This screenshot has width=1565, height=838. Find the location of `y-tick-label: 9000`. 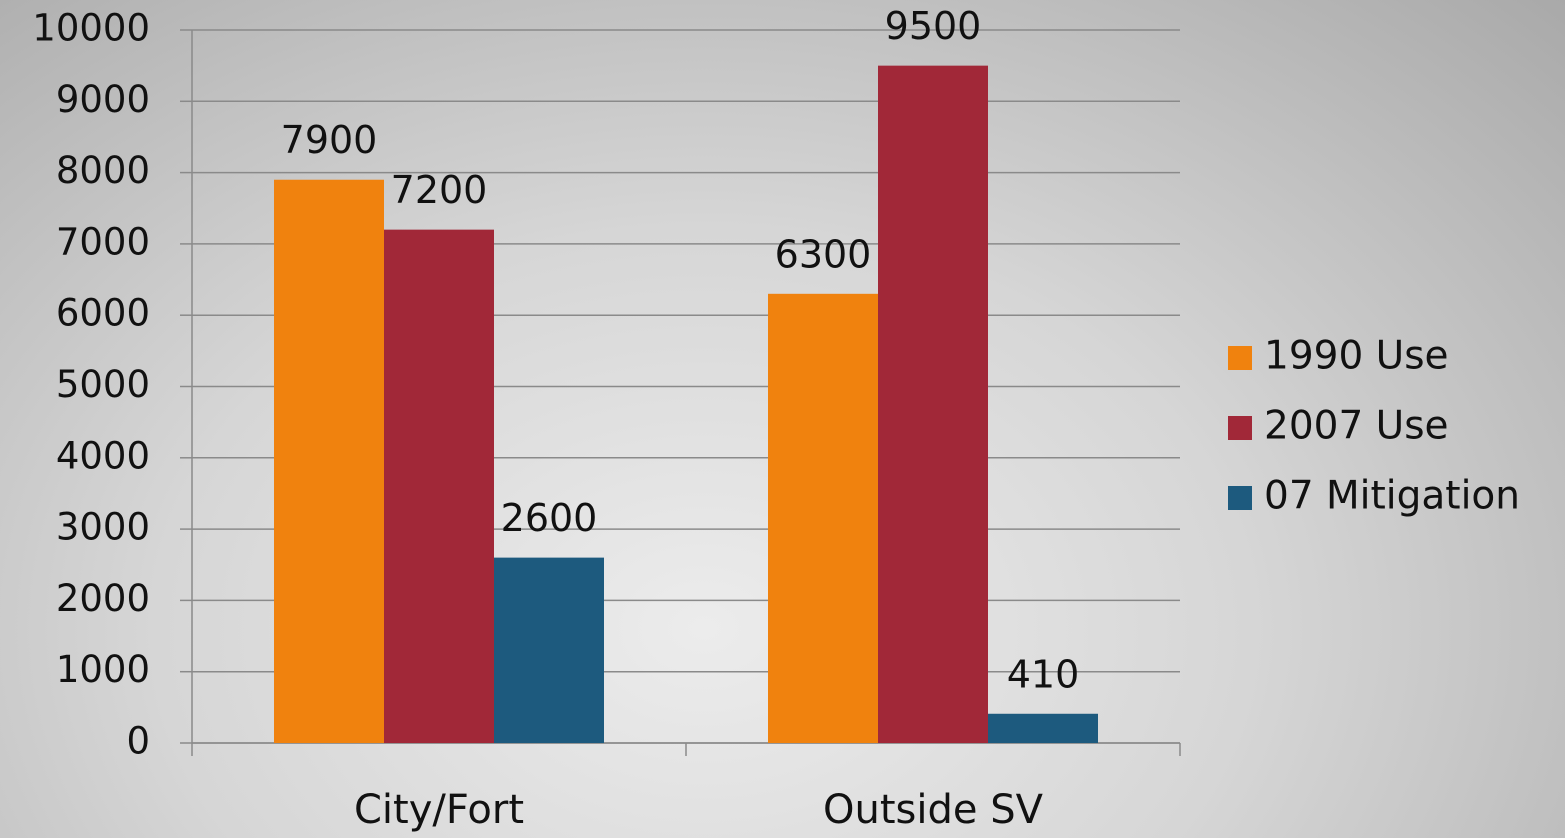

y-tick-label: 9000 is located at coordinates (103, 99).